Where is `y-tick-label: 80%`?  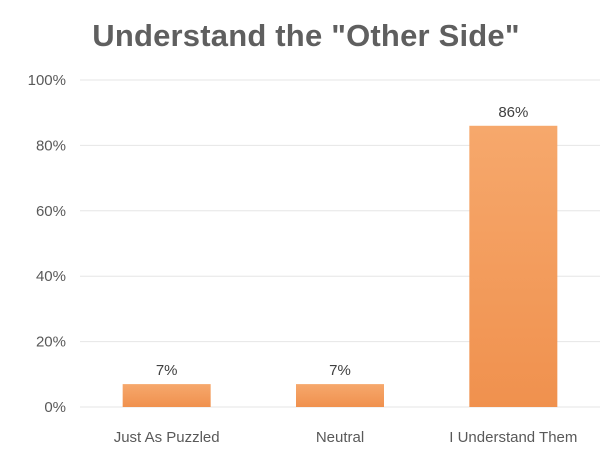 y-tick-label: 80% is located at coordinates (51, 145).